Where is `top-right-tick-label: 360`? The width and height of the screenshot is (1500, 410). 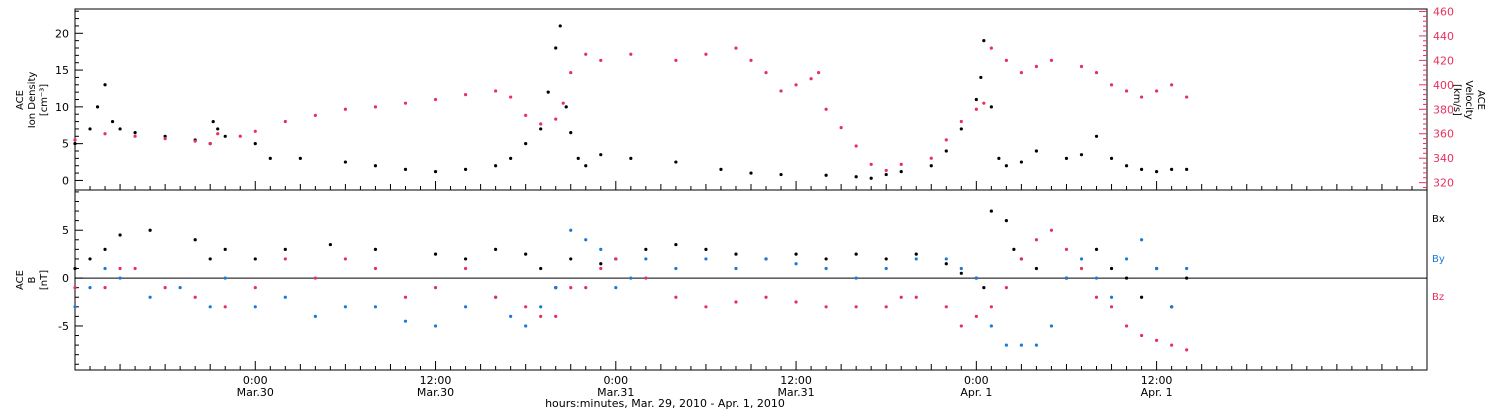
top-right-tick-label: 360 is located at coordinates (1443, 134).